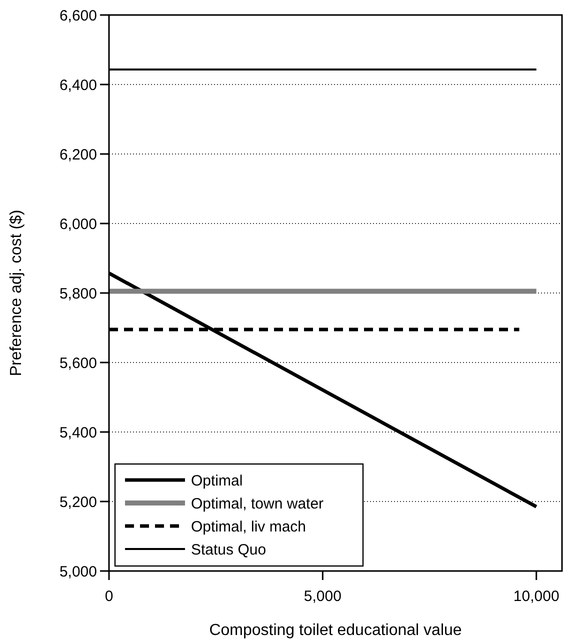 The width and height of the screenshot is (574, 643). Describe the element at coordinates (78, 502) in the screenshot. I see `y-tick-label: 5,200` at that location.